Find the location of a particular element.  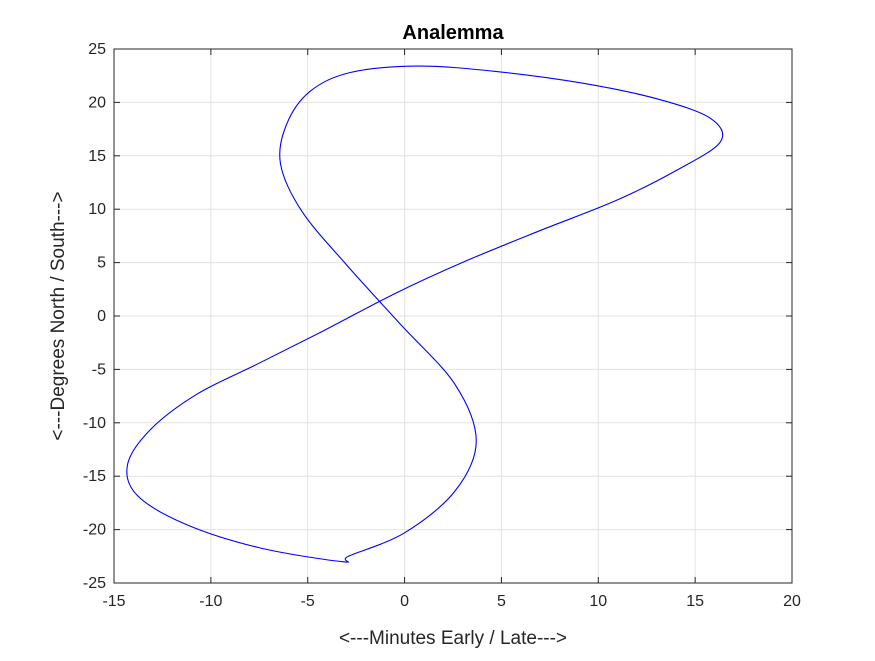

y-tick-label: 20 is located at coordinates (97, 102).